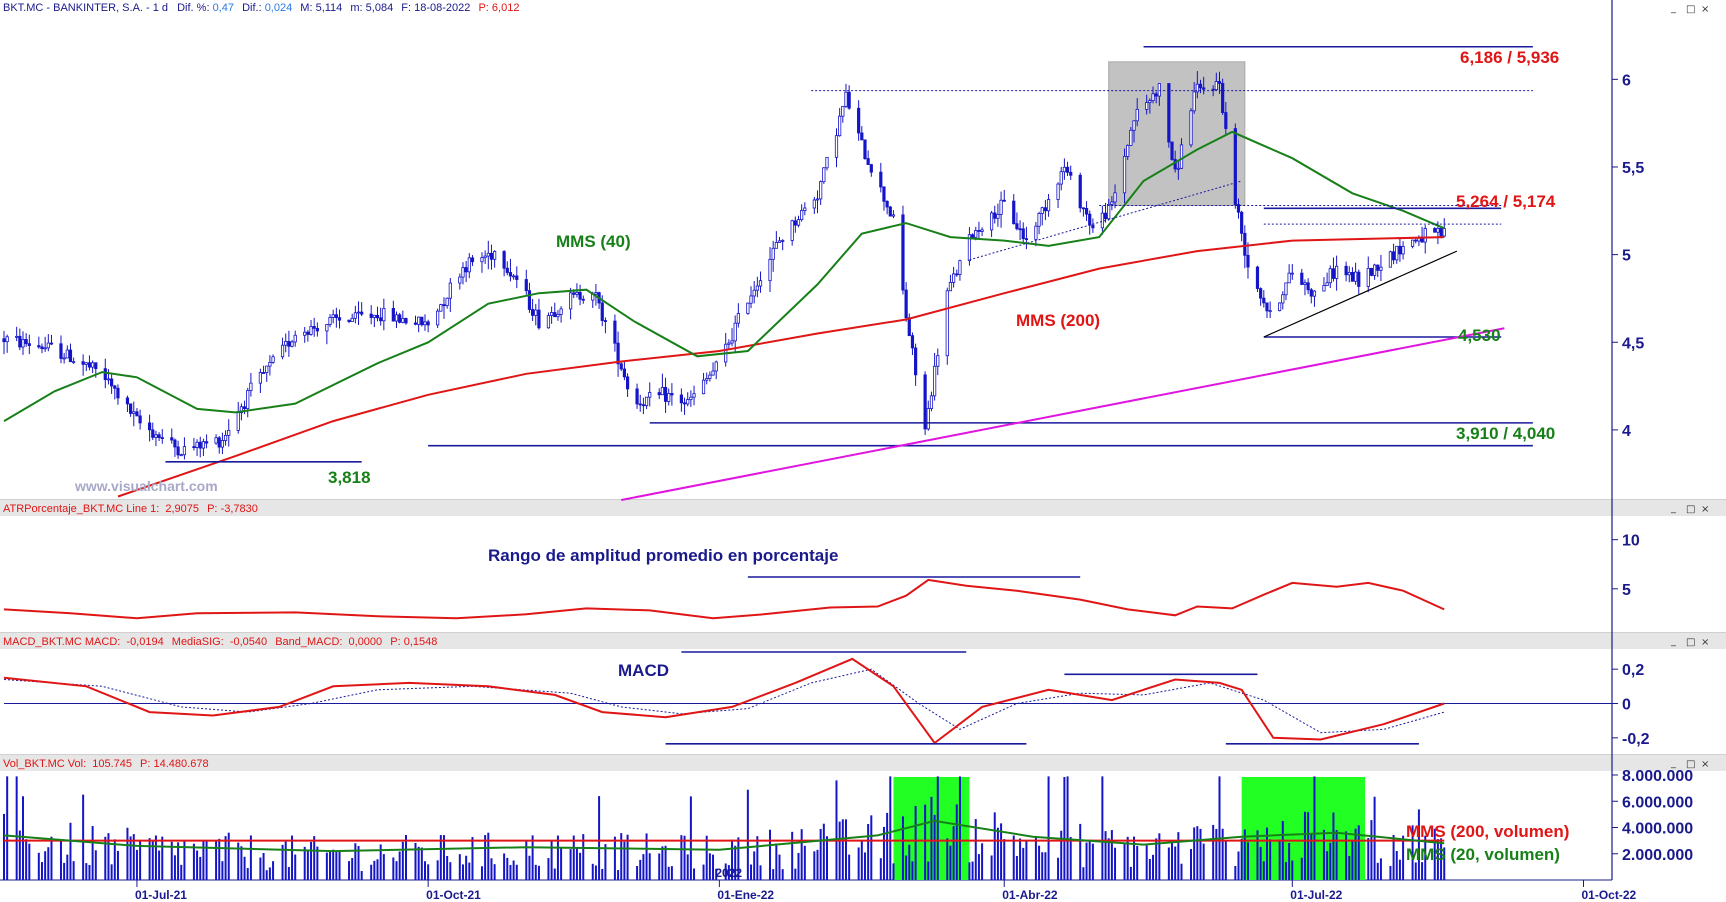 This screenshot has width=1726, height=902. Describe the element at coordinates (193, 8) in the screenshot. I see `dif-pct-label: Dif. %:` at that location.